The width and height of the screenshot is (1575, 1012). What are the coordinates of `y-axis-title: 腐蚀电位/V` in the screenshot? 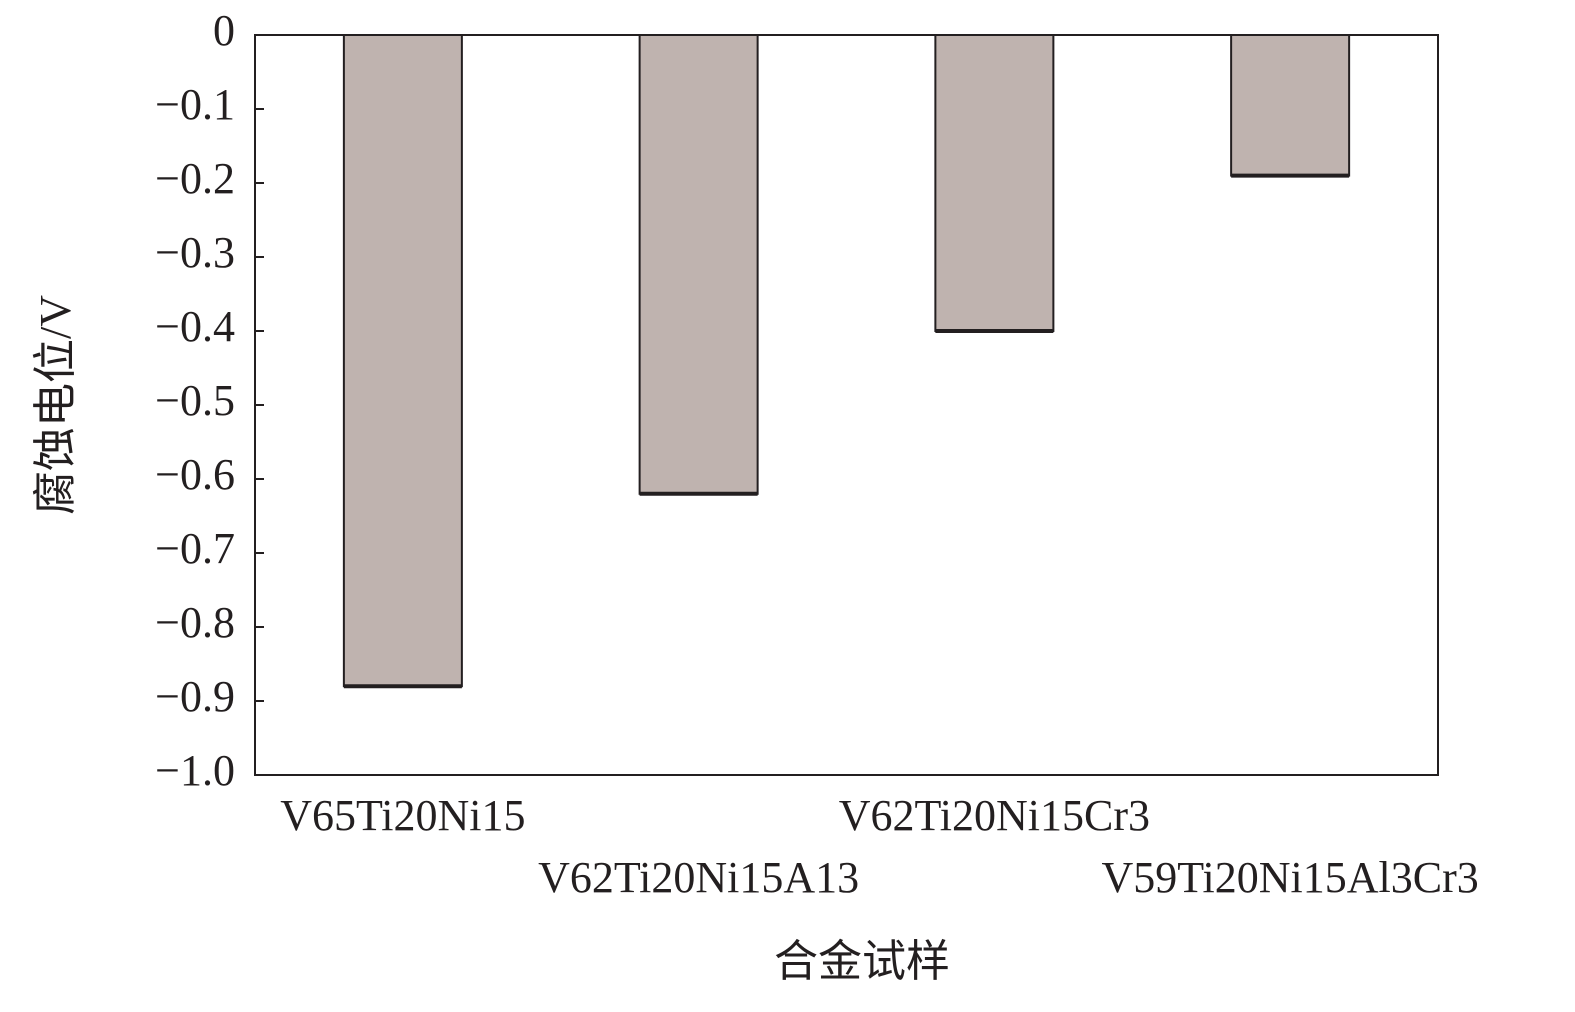 It's located at (55, 405).